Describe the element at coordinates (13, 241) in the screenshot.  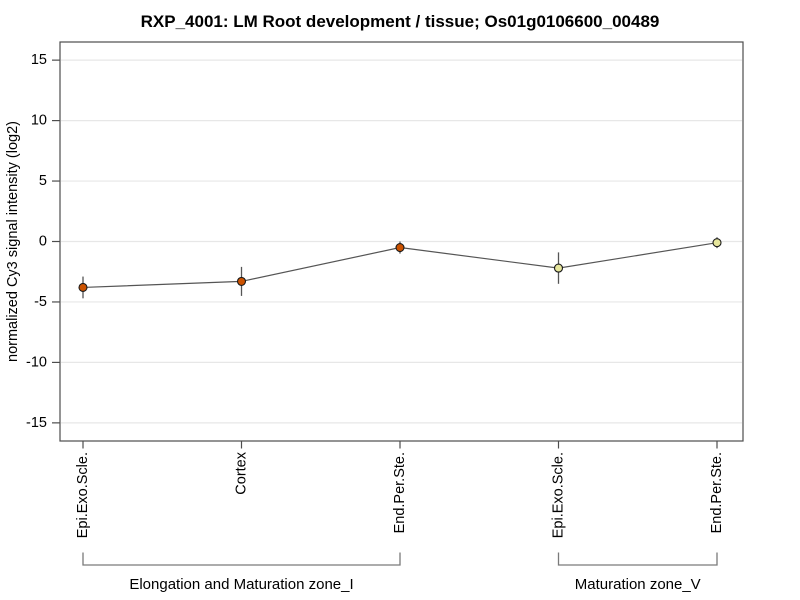
I see `y-axis-label: normalized Cy3 signal intensity (log2)` at that location.